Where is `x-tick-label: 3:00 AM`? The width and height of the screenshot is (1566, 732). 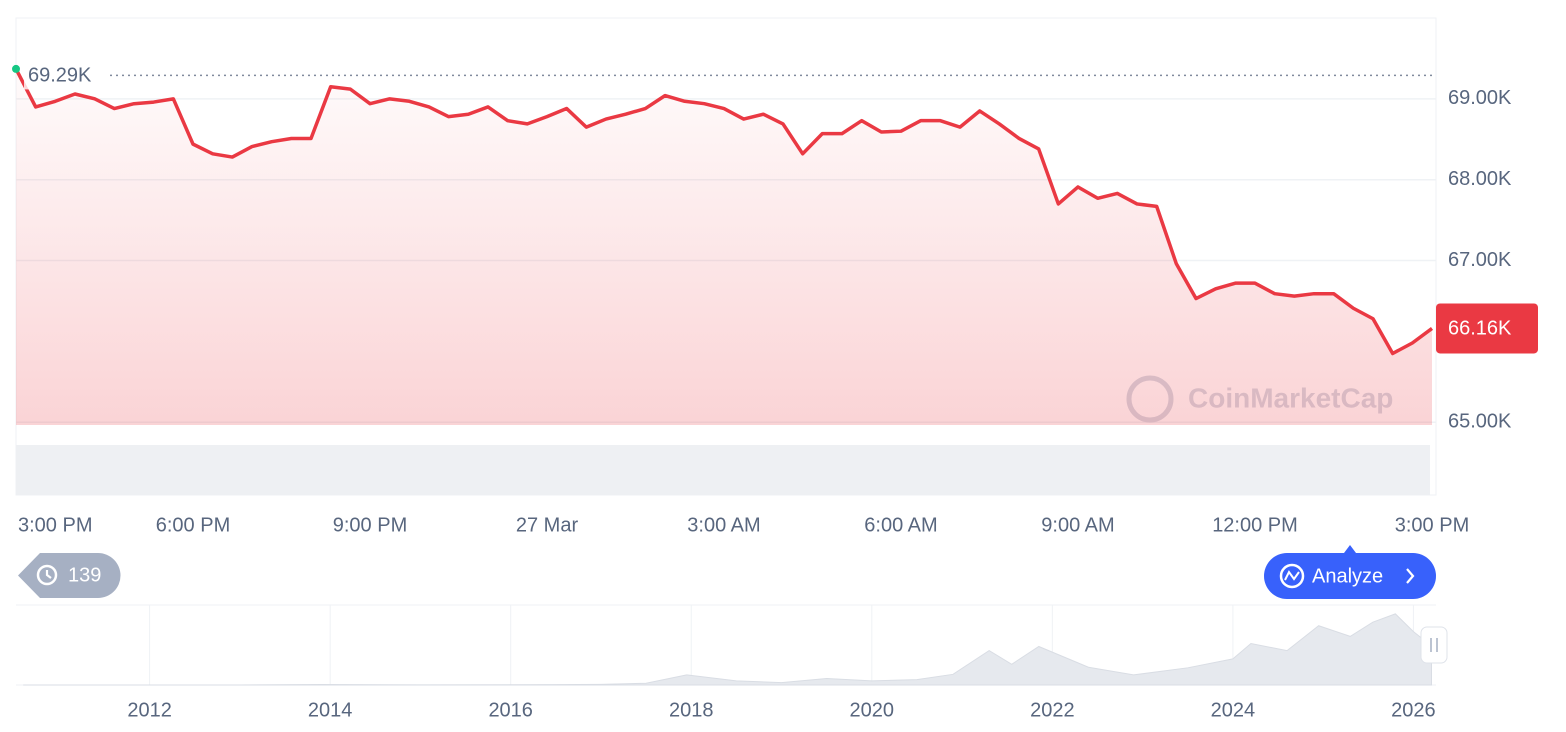 x-tick-label: 3:00 AM is located at coordinates (723, 525).